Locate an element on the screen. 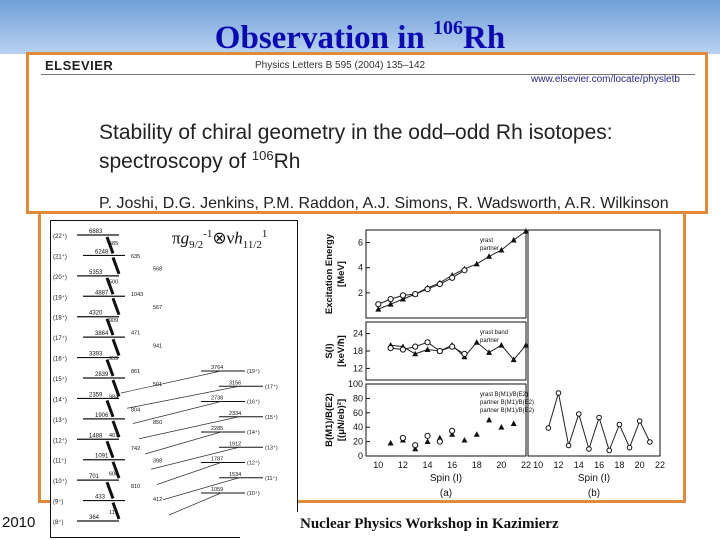 The image size is (720, 540). level-energy-label: 433 is located at coordinates (100, 498).